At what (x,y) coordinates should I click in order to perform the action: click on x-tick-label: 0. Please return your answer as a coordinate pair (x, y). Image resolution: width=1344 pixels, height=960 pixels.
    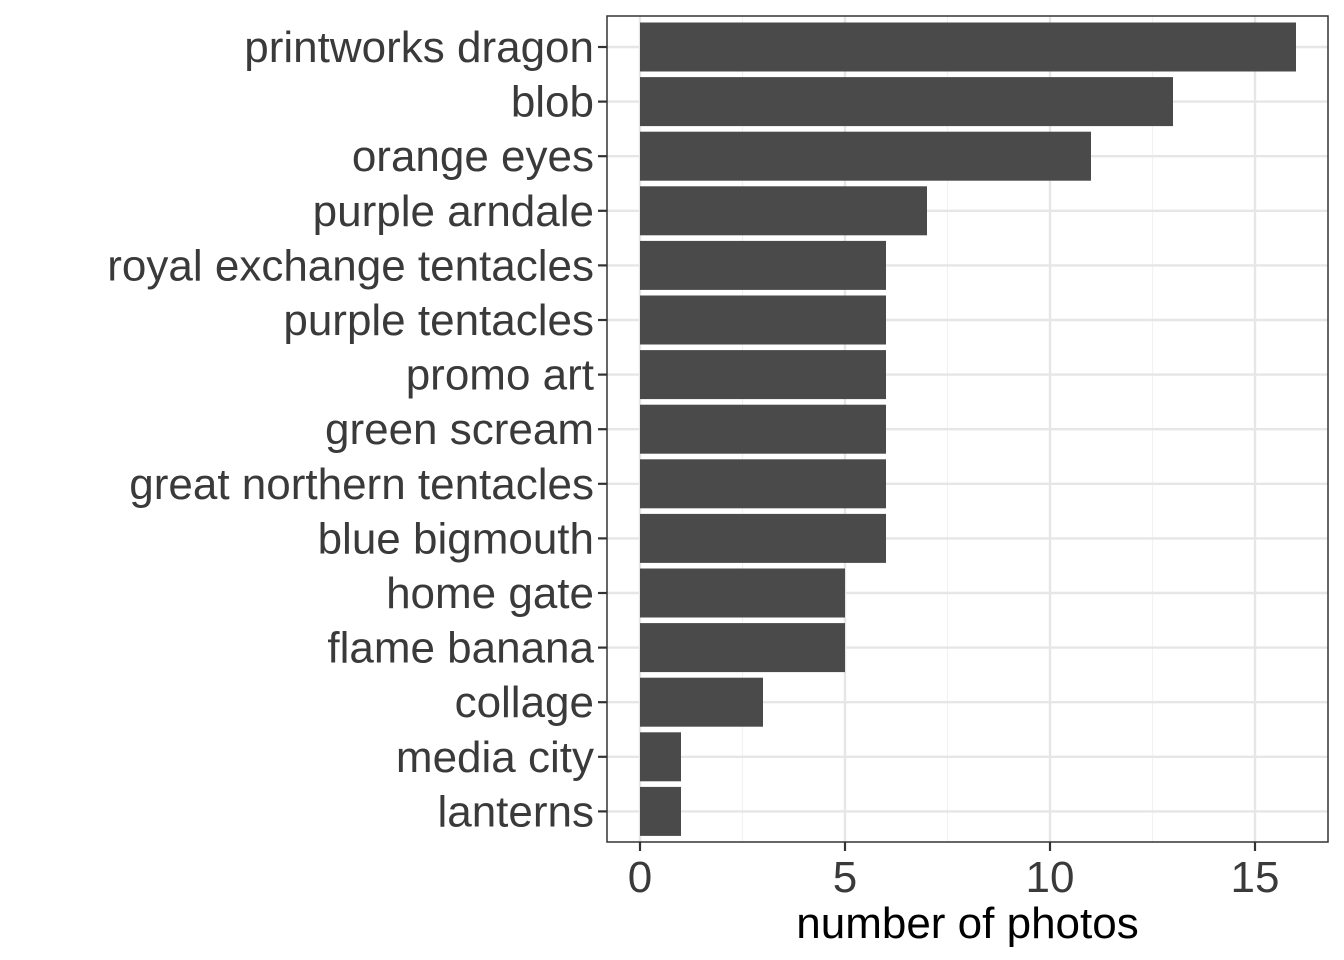
    Looking at the image, I should click on (640, 877).